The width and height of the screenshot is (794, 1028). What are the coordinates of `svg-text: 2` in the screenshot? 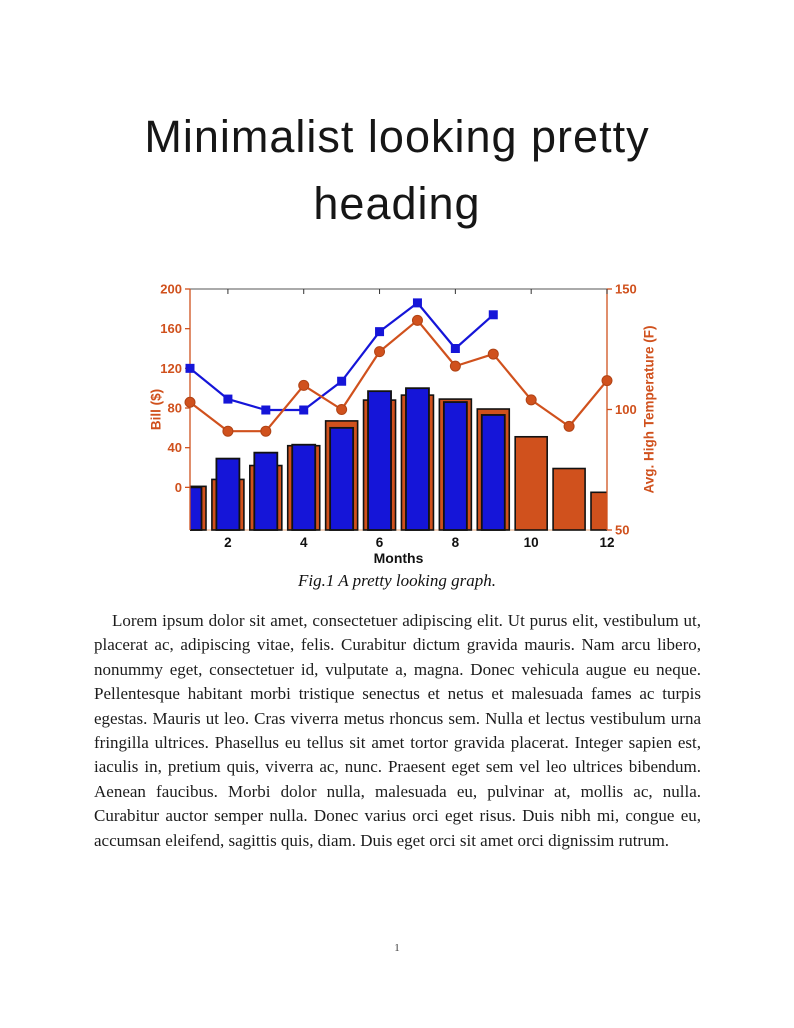 It's located at (228, 542).